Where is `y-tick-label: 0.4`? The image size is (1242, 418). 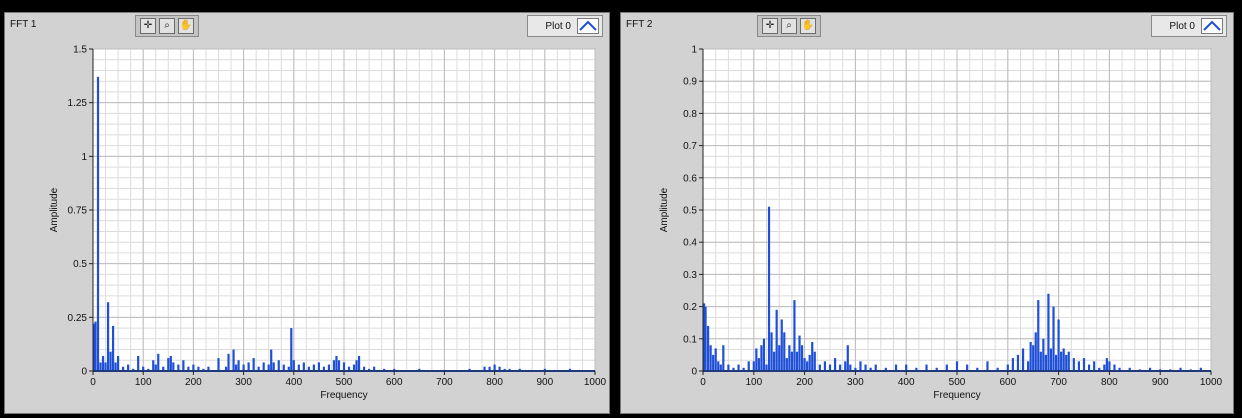 y-tick-label: 0.4 is located at coordinates (690, 243).